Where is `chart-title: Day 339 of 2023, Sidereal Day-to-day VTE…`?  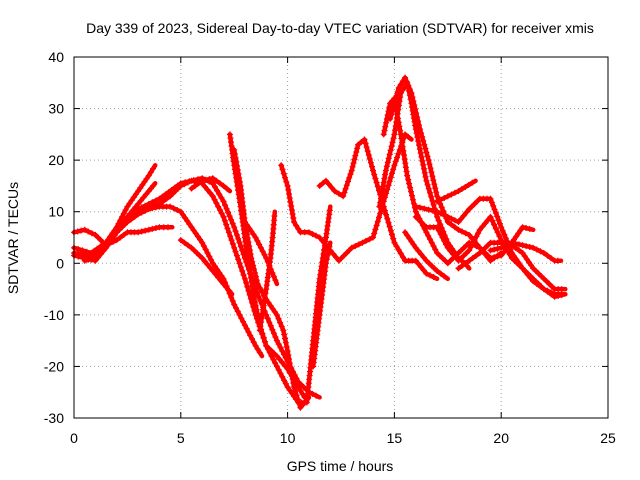 chart-title: Day 339 of 2023, Sidereal Day-to-day VTE… is located at coordinates (340, 28).